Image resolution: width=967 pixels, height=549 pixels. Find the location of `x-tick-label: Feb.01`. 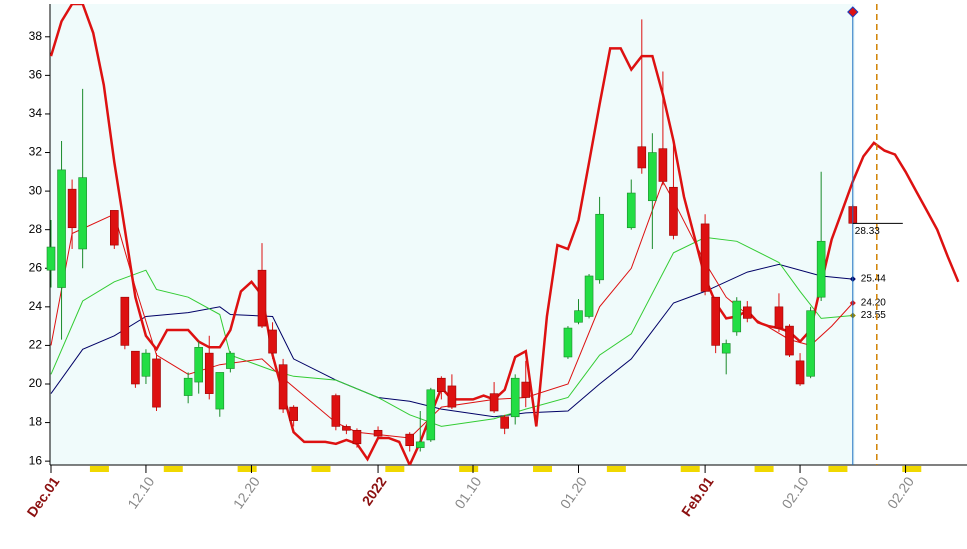

x-tick-label: Feb.01 is located at coordinates (697, 496).